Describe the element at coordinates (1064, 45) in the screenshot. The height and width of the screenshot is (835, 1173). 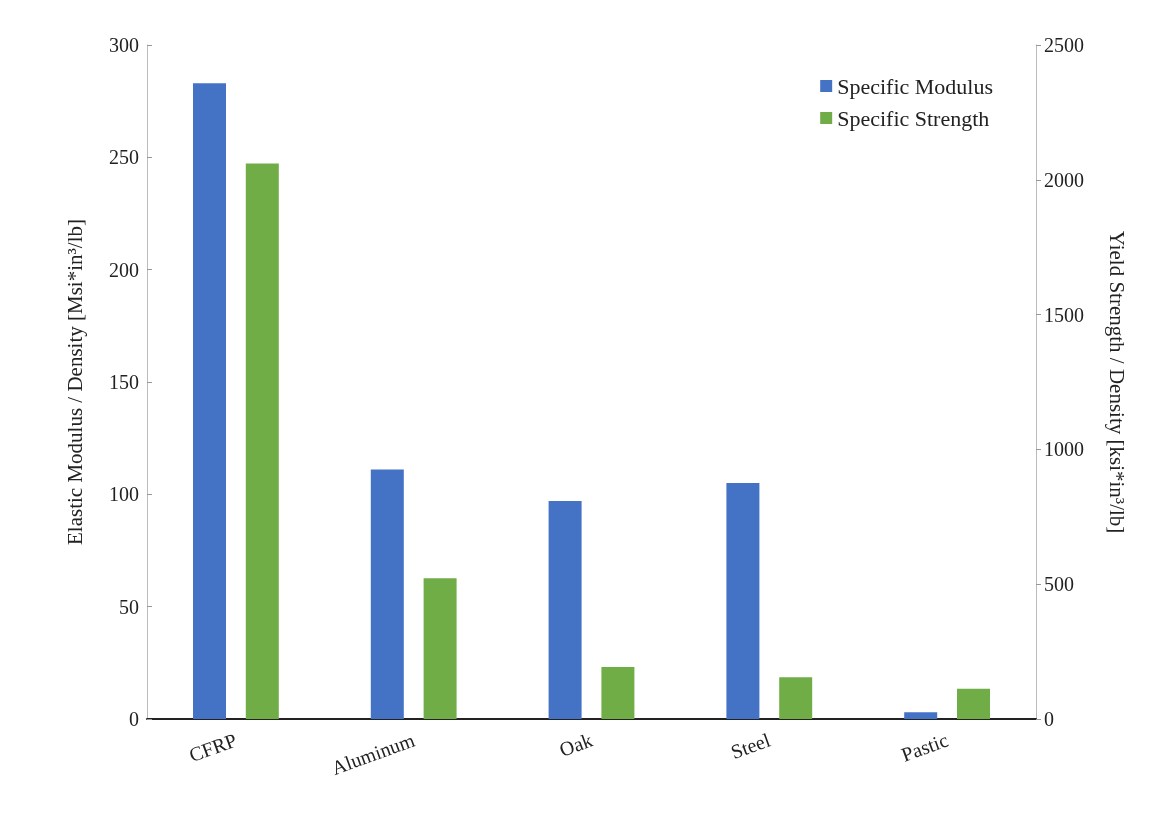
I see `y2-tick-label: 2500` at that location.